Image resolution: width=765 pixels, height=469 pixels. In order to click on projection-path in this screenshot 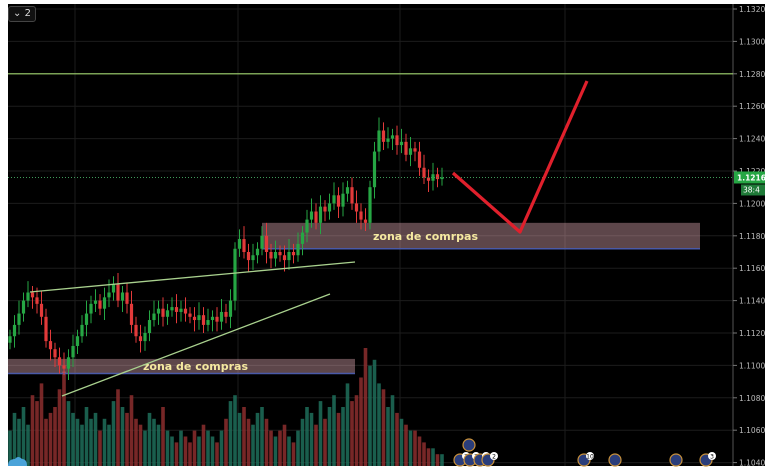, I will do `click(520, 157)`.